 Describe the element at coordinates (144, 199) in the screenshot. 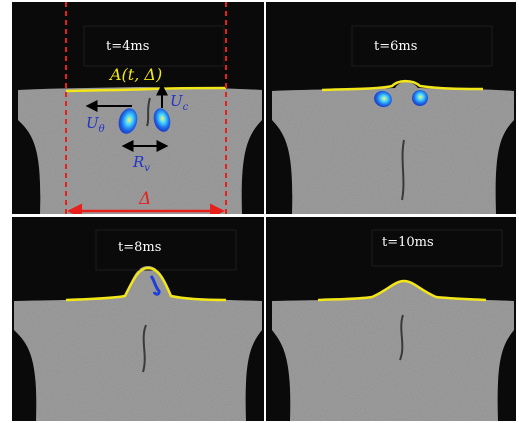

I see `width-label: Δ` at that location.